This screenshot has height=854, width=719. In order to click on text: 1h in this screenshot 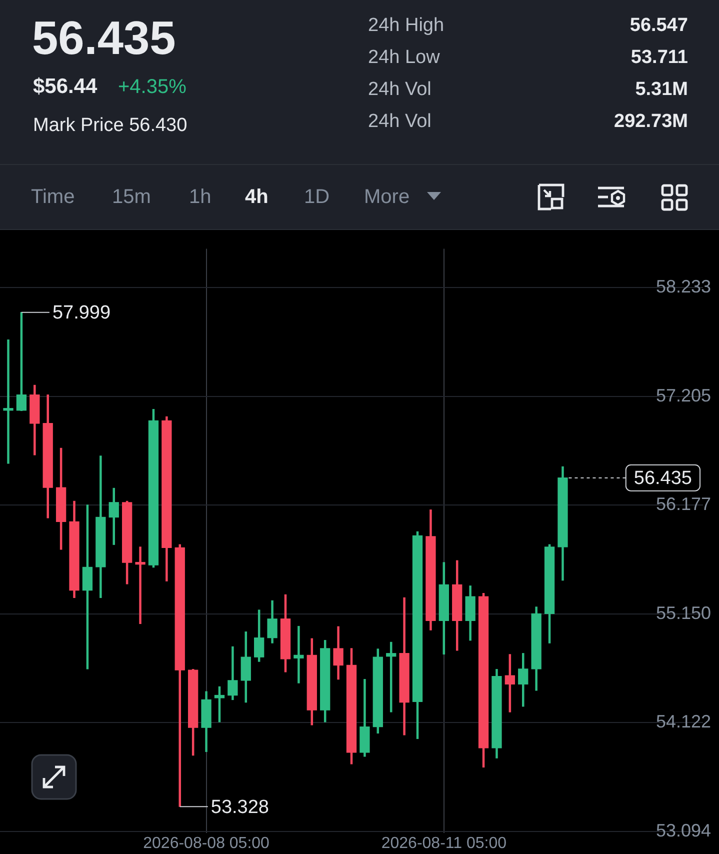, I will do `click(200, 197)`.